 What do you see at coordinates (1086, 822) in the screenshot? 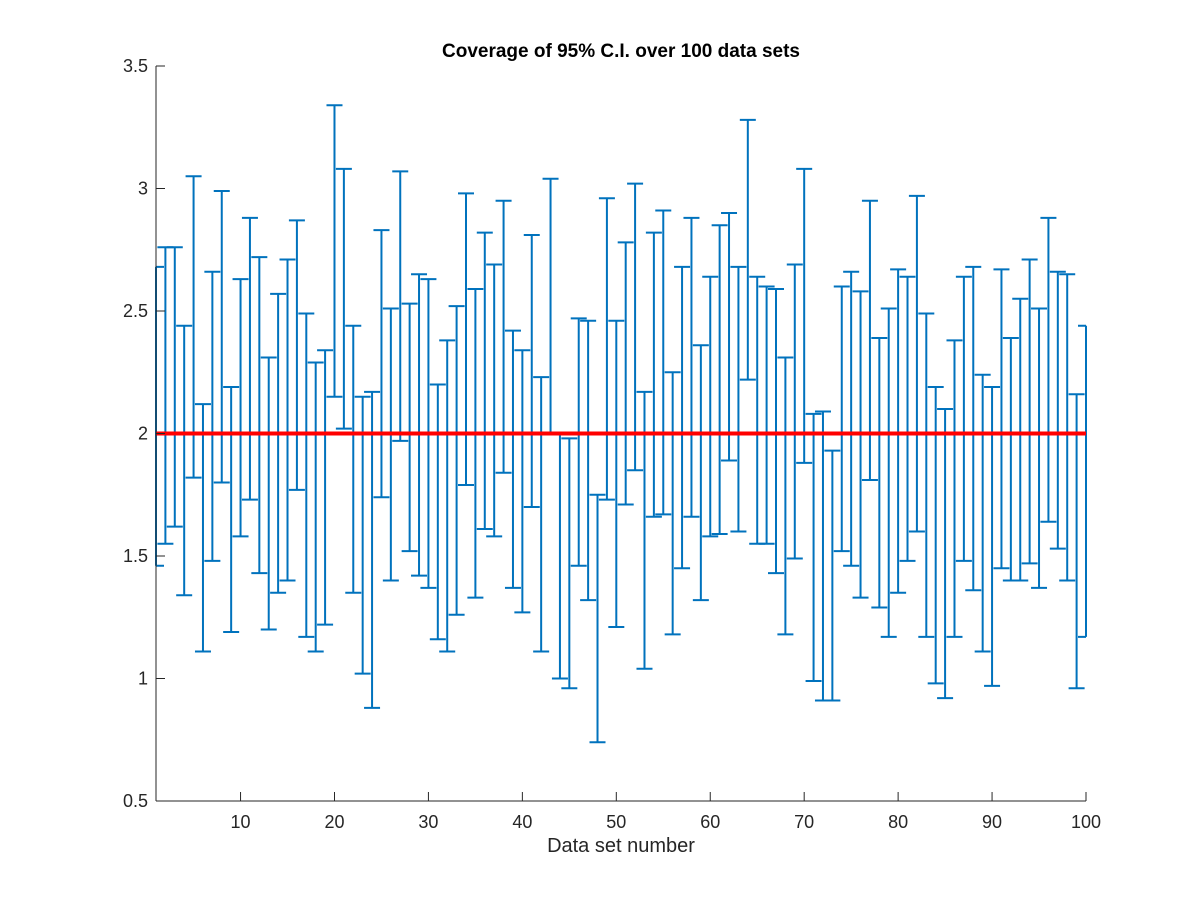
I see `x-tick-label-100: 100` at bounding box center [1086, 822].